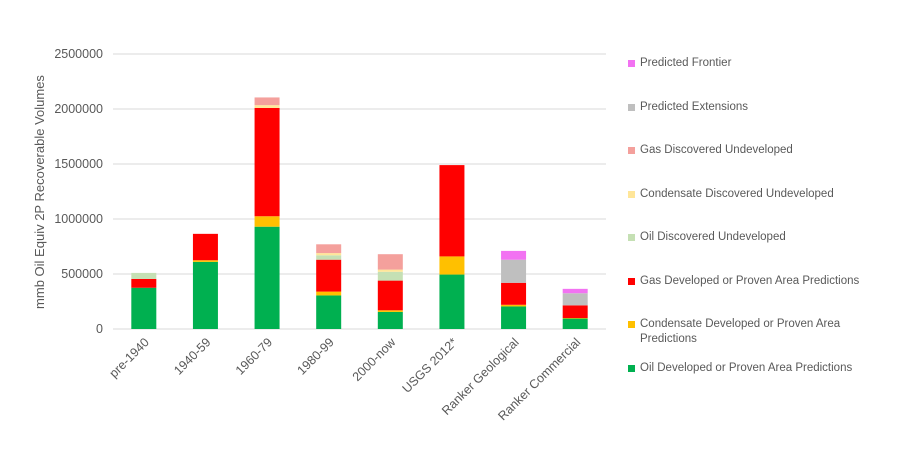 This screenshot has width=900, height=465. I want to click on y-tick-label: 2000000, so click(78, 109).